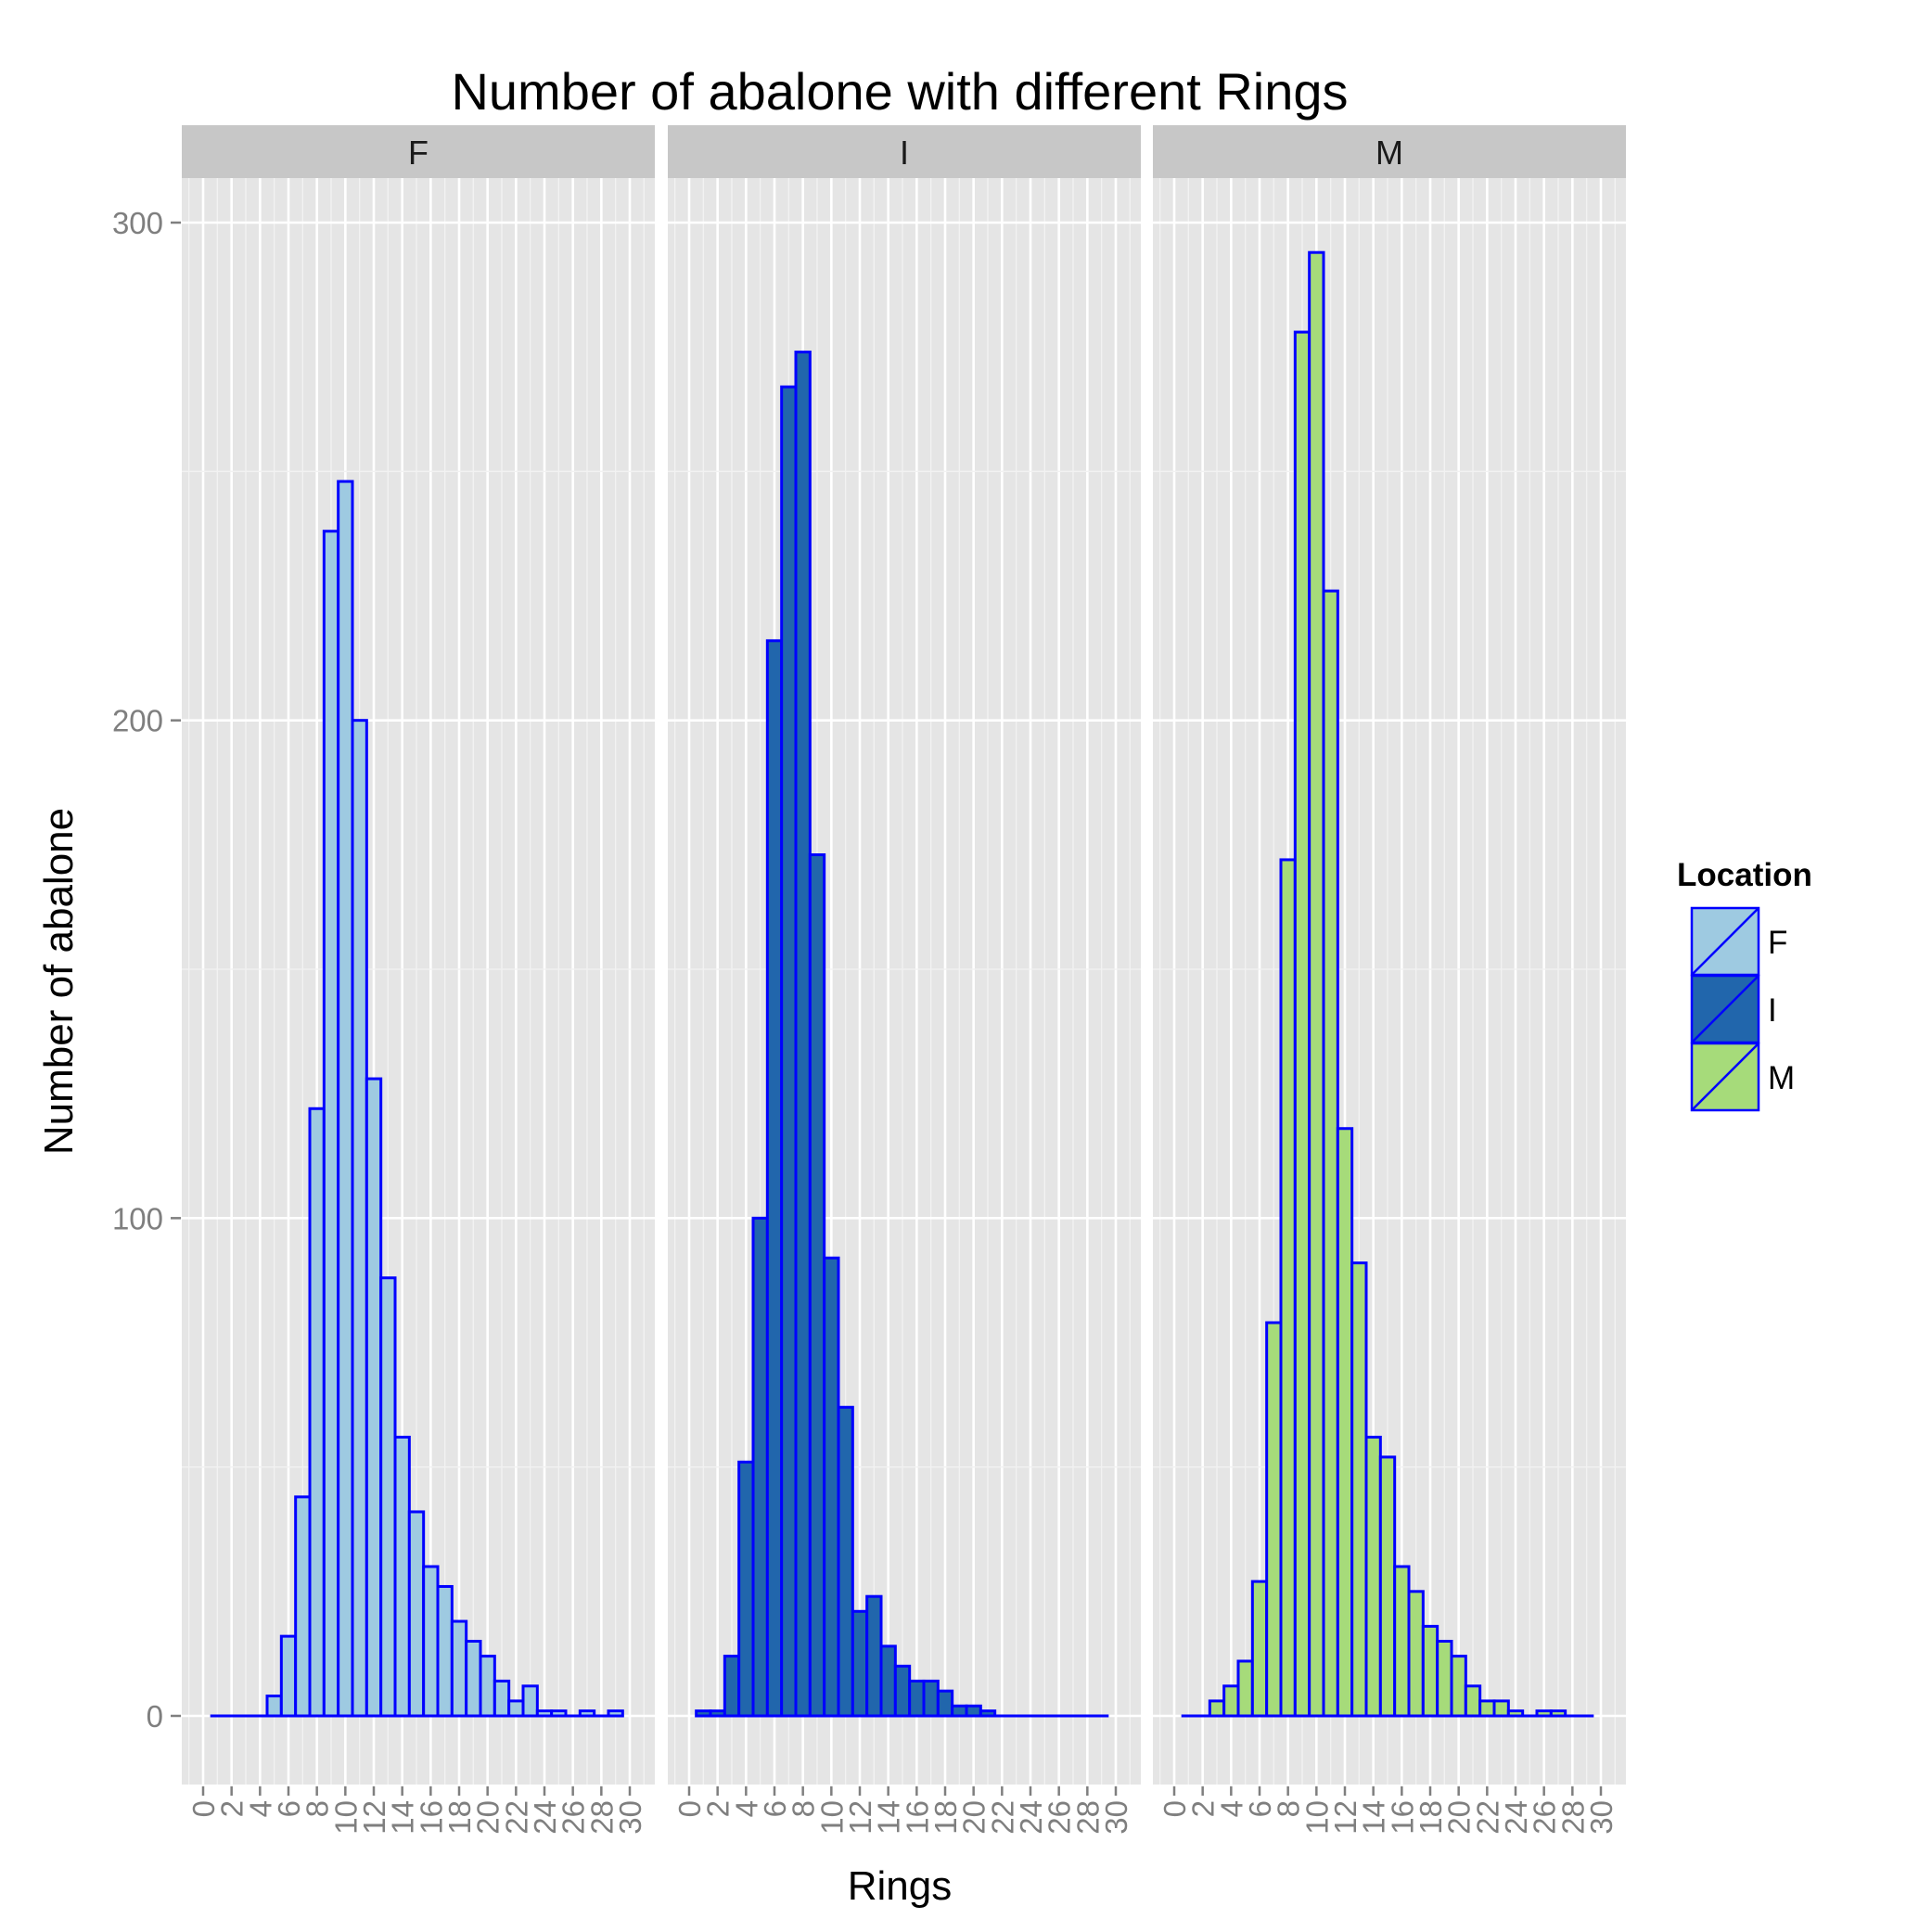 Image resolution: width=1932 pixels, height=1932 pixels. I want to click on facet-strip-M, so click(1389, 151).